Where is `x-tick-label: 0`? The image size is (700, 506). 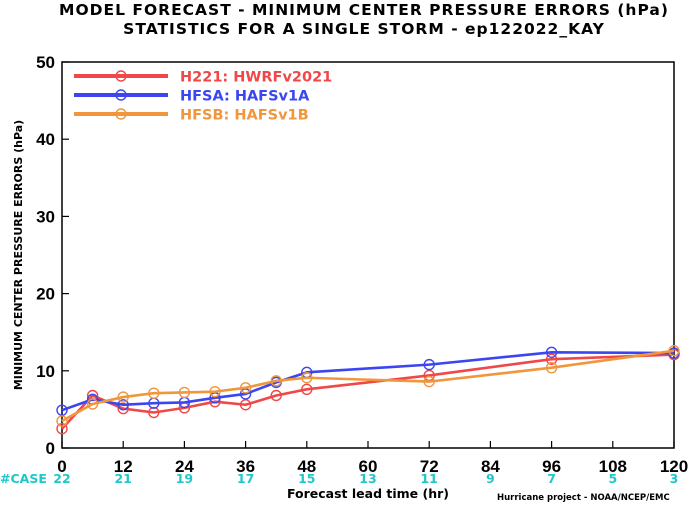 x-tick-label: 0 is located at coordinates (61, 466).